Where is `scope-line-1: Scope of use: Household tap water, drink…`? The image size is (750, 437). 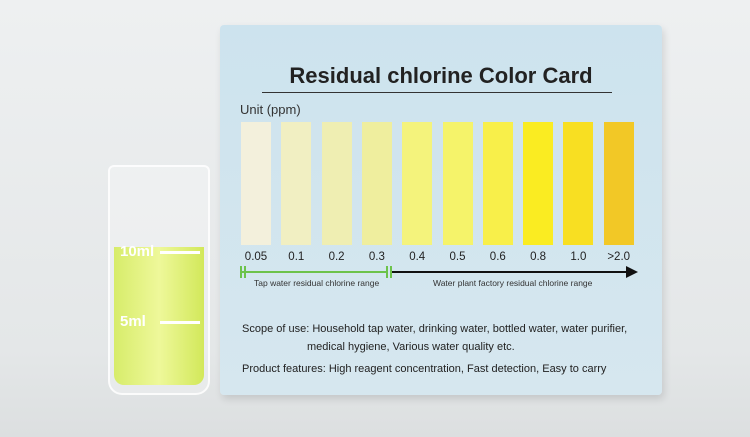
scope-line-1: Scope of use: Household tap water, drink… is located at coordinates (435, 329).